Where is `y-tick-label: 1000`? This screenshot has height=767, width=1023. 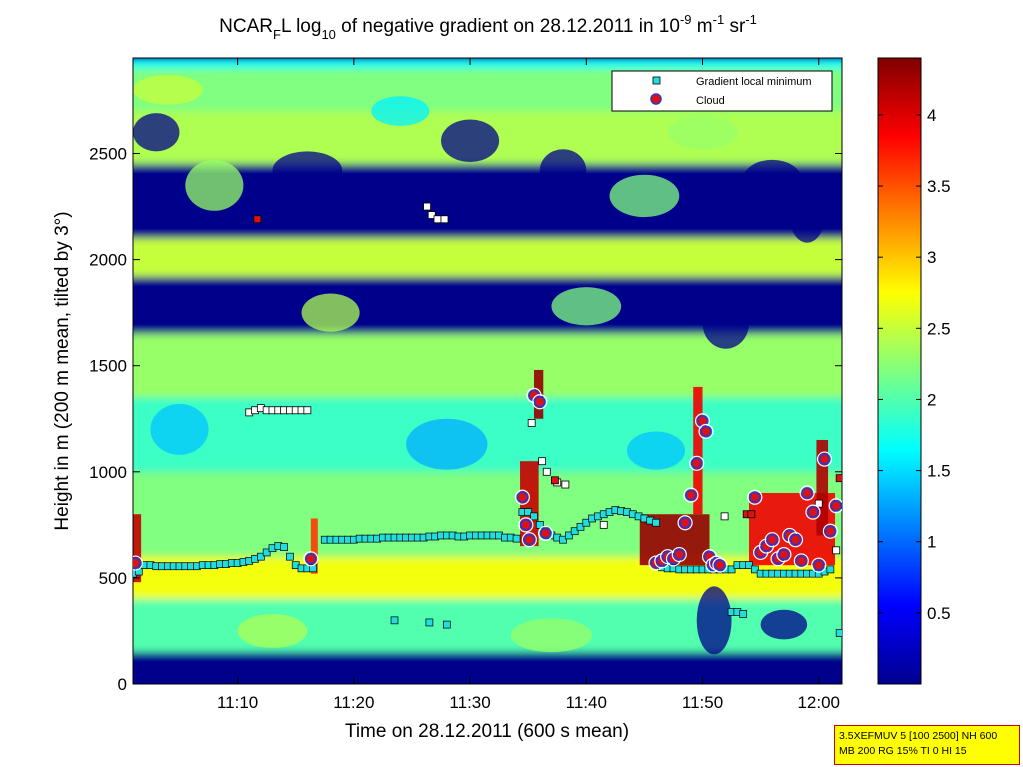
y-tick-label: 1000 is located at coordinates (108, 472).